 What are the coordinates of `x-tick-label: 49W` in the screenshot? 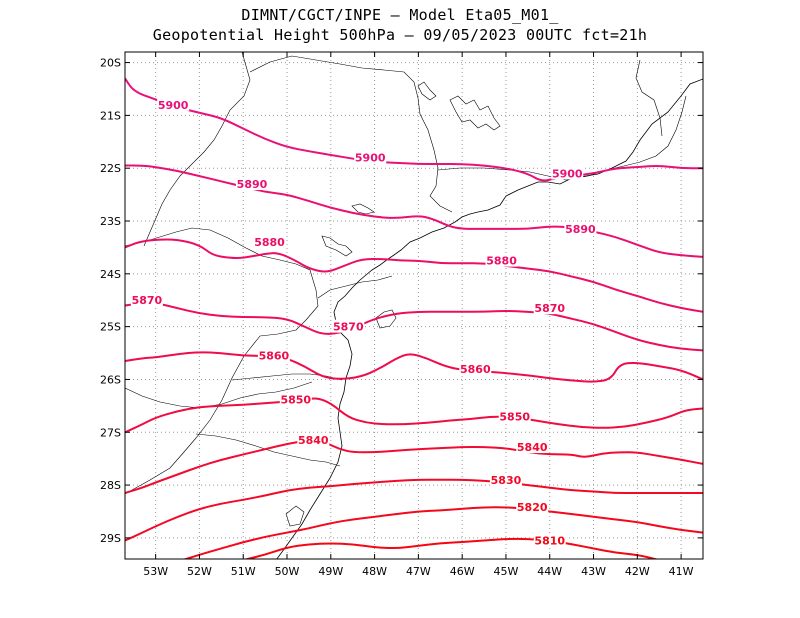 It's located at (330, 571).